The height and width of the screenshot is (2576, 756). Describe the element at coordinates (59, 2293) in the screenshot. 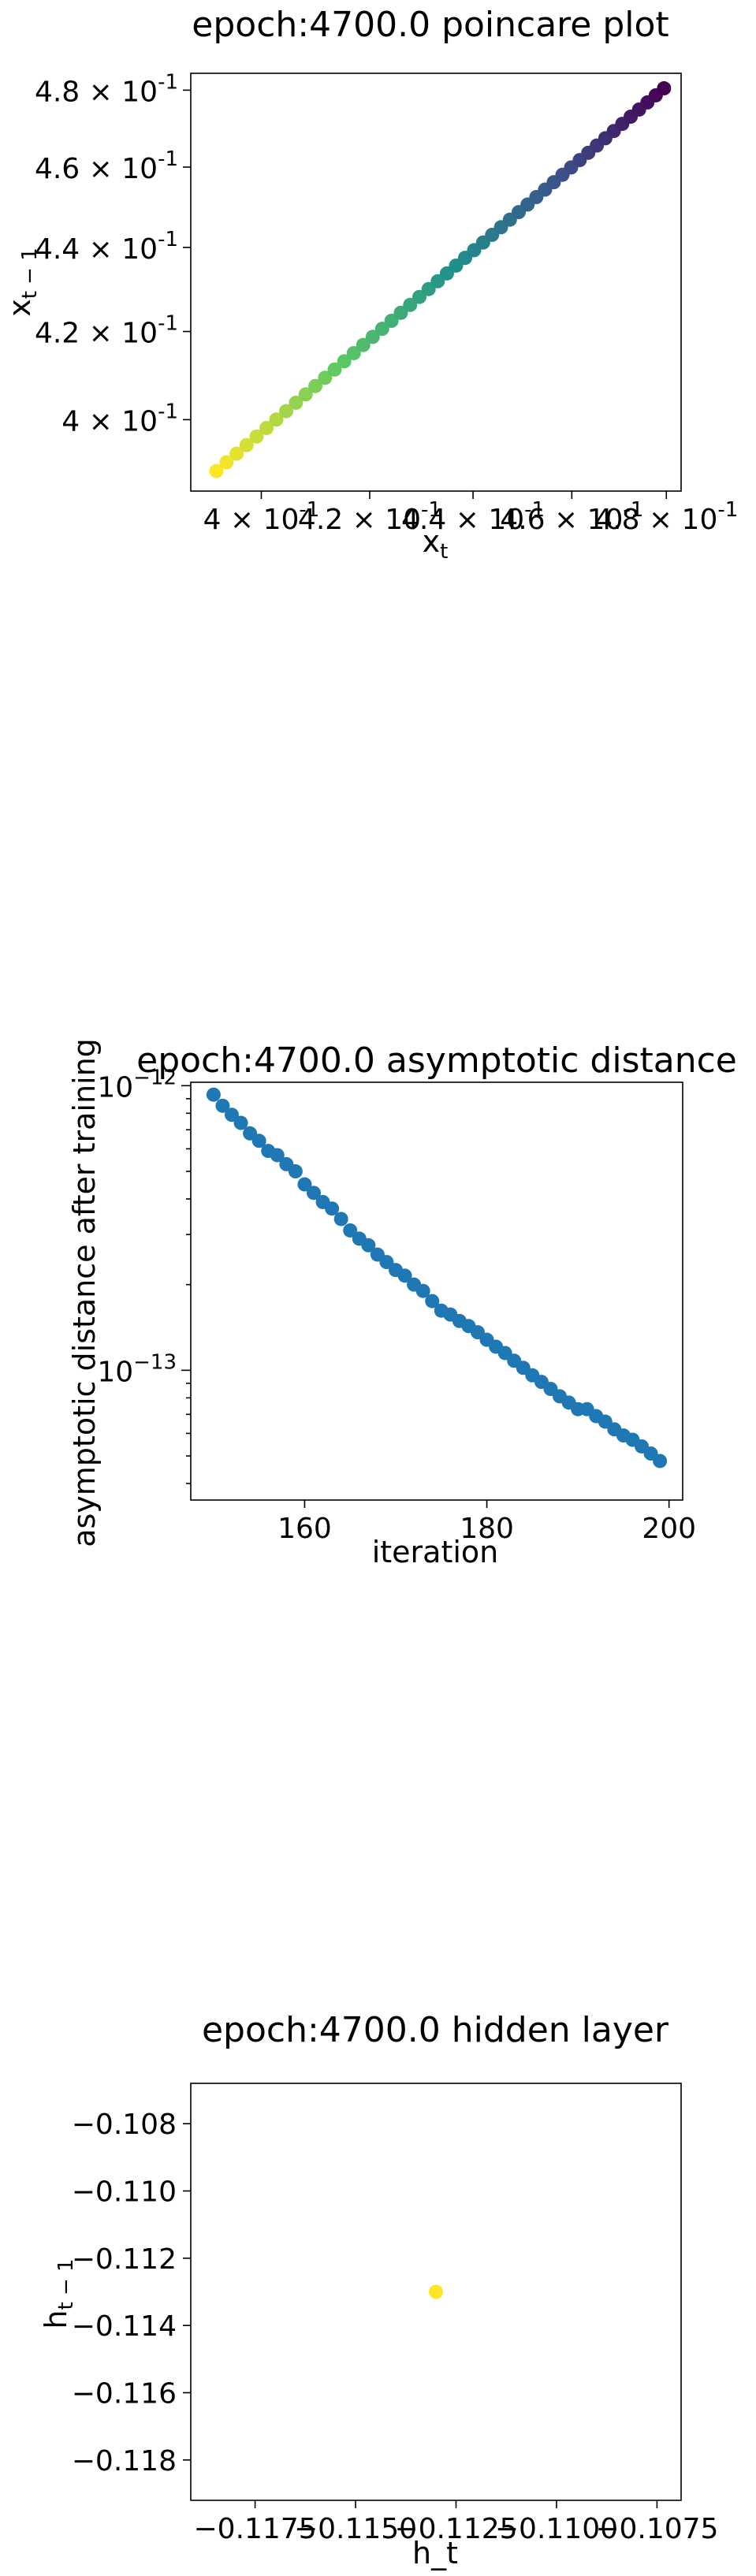

I see `y-axis-label: ht − 1` at that location.